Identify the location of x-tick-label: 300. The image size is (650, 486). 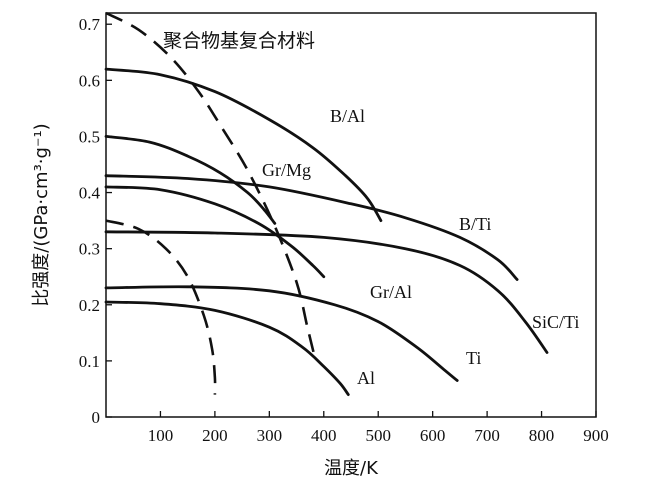
(270, 435).